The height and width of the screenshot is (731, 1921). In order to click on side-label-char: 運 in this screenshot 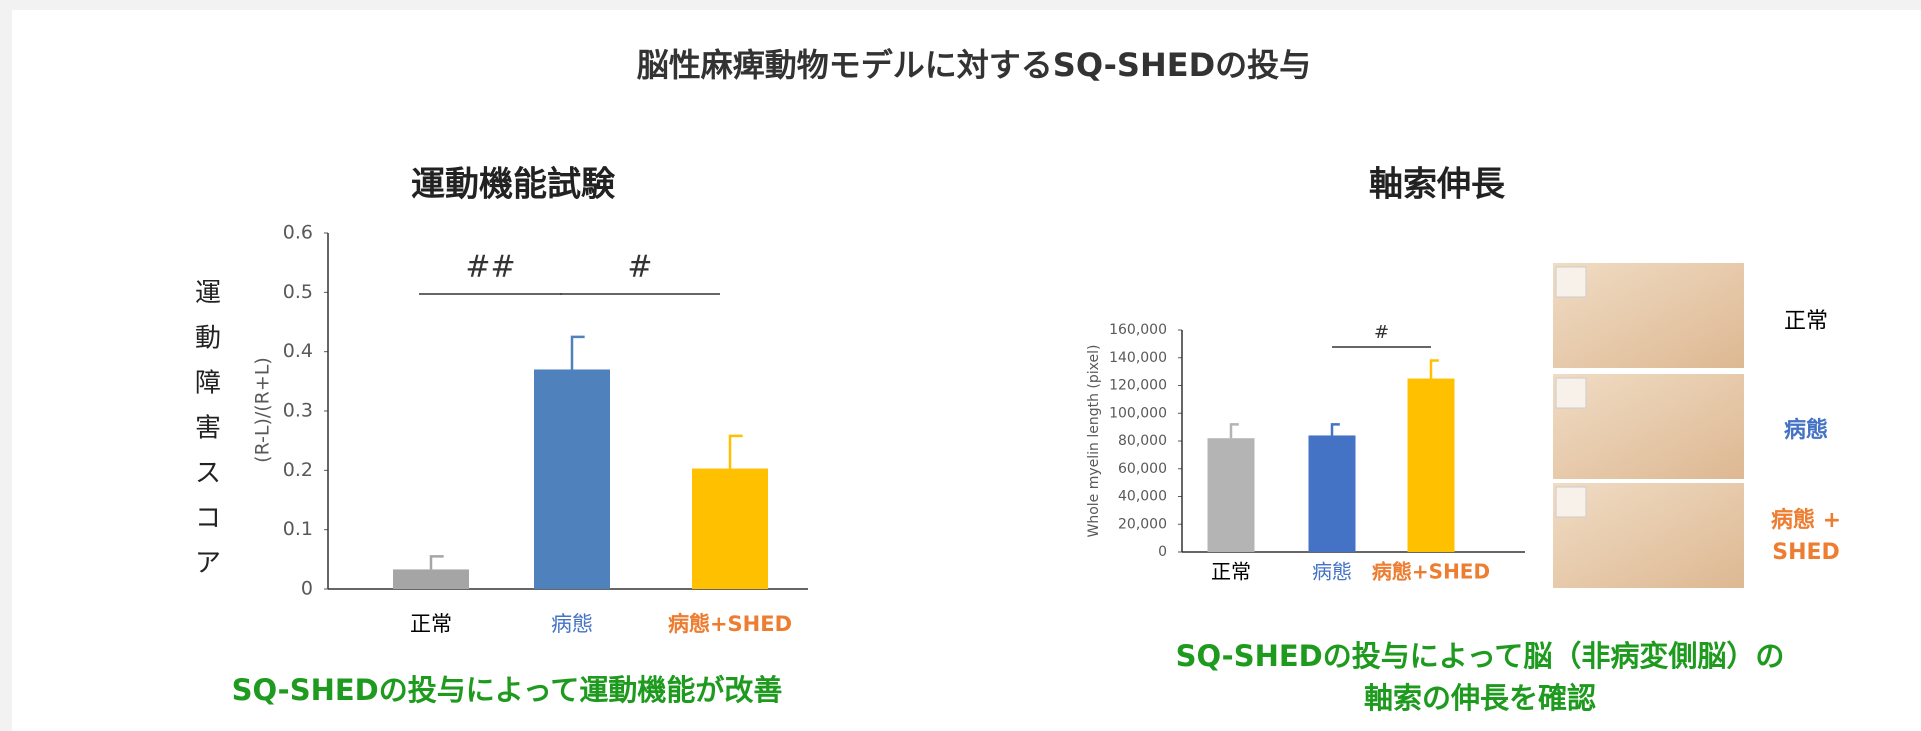, I will do `click(208, 294)`.